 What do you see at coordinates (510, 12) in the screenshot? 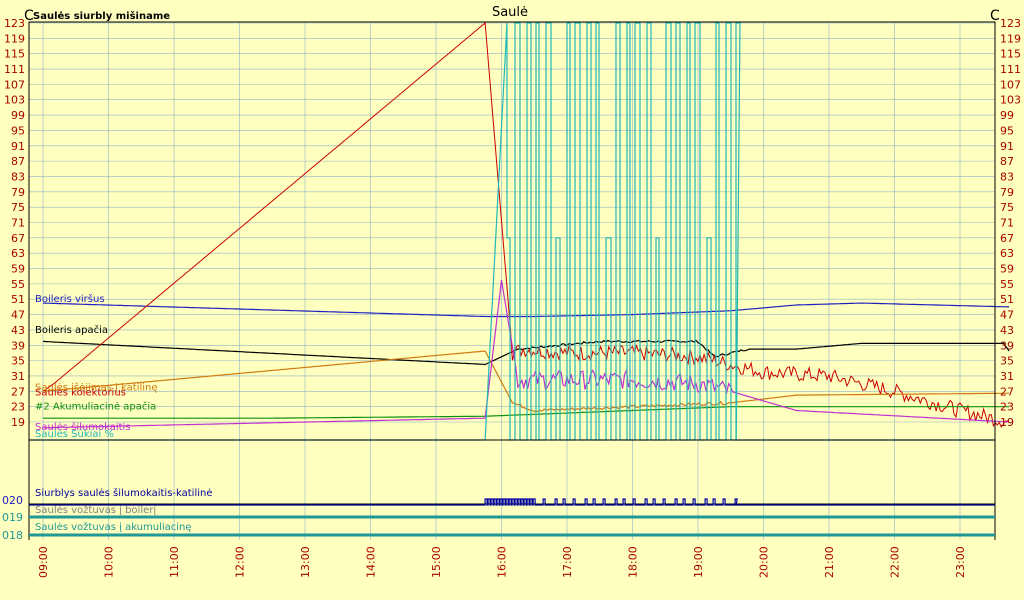
I see `chart-title: Saulė` at bounding box center [510, 12].